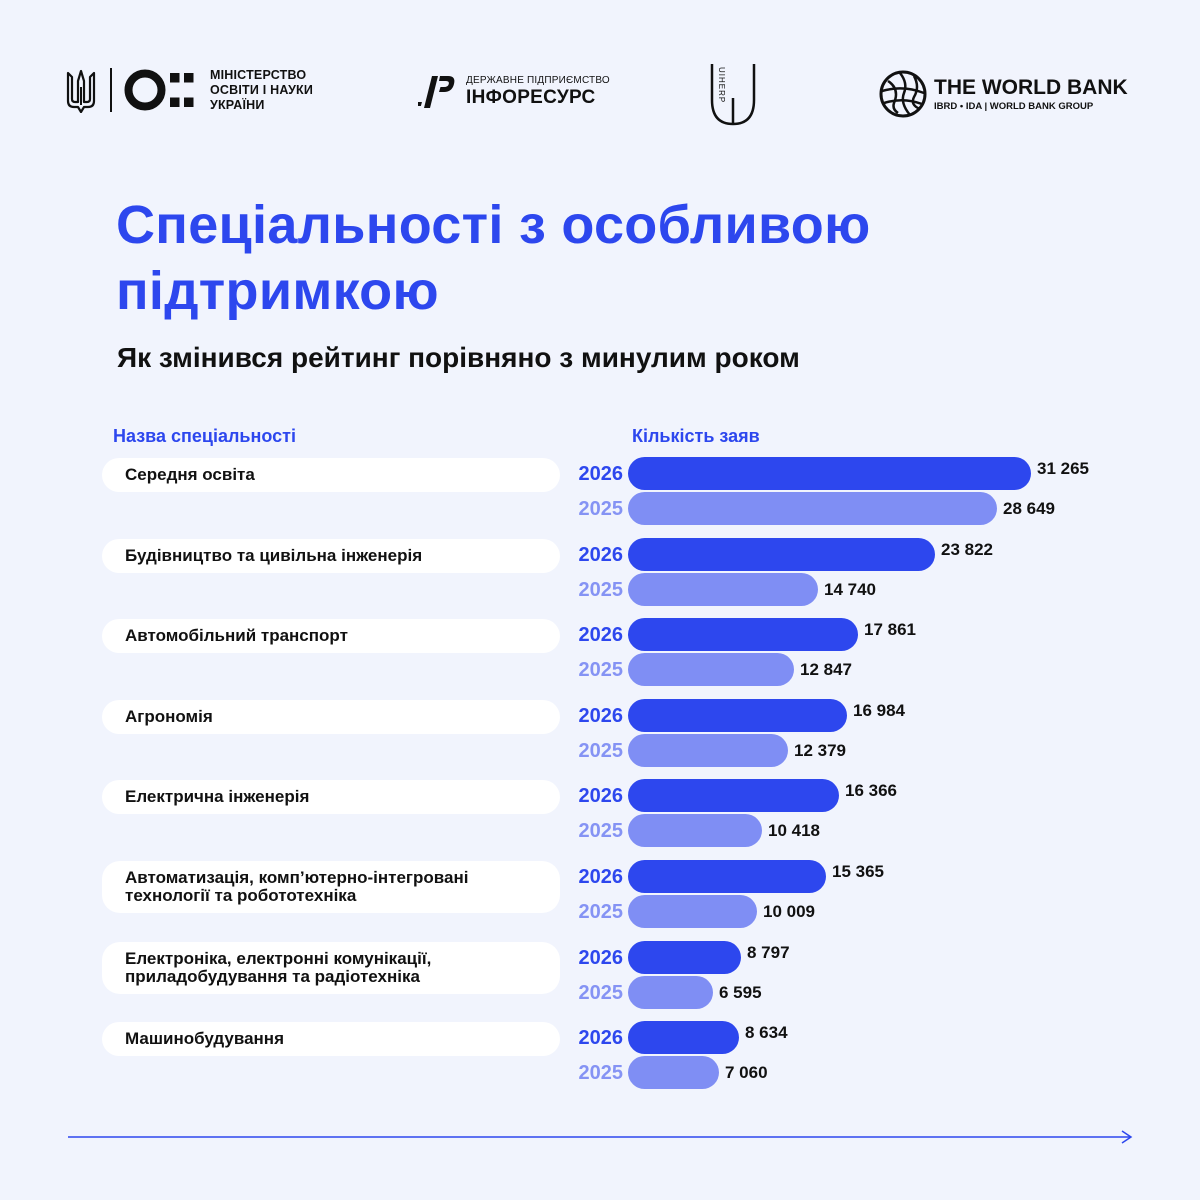 The image size is (1200, 1200). I want to click on value-label: 6 595, so click(740, 992).